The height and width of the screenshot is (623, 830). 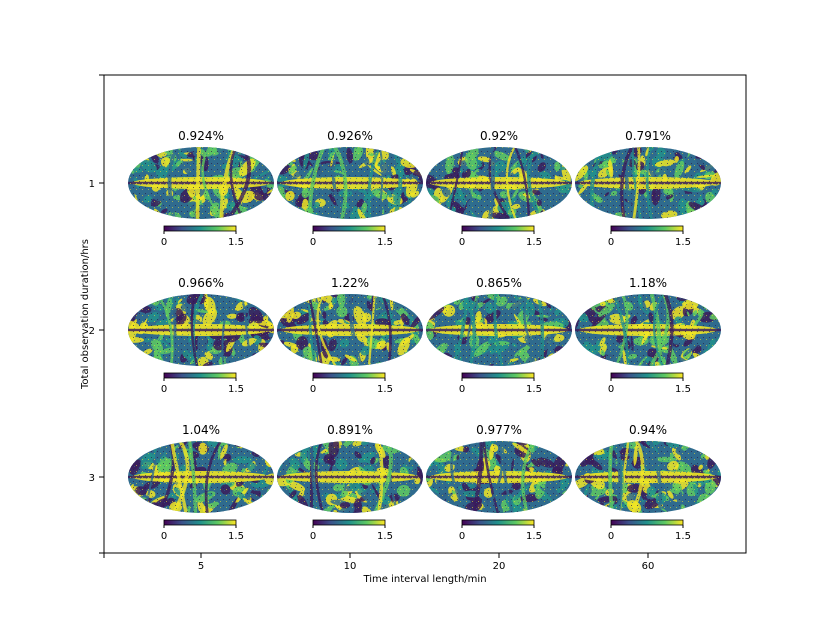 What do you see at coordinates (499, 136) in the screenshot?
I see `panel-title: 0.92%` at bounding box center [499, 136].